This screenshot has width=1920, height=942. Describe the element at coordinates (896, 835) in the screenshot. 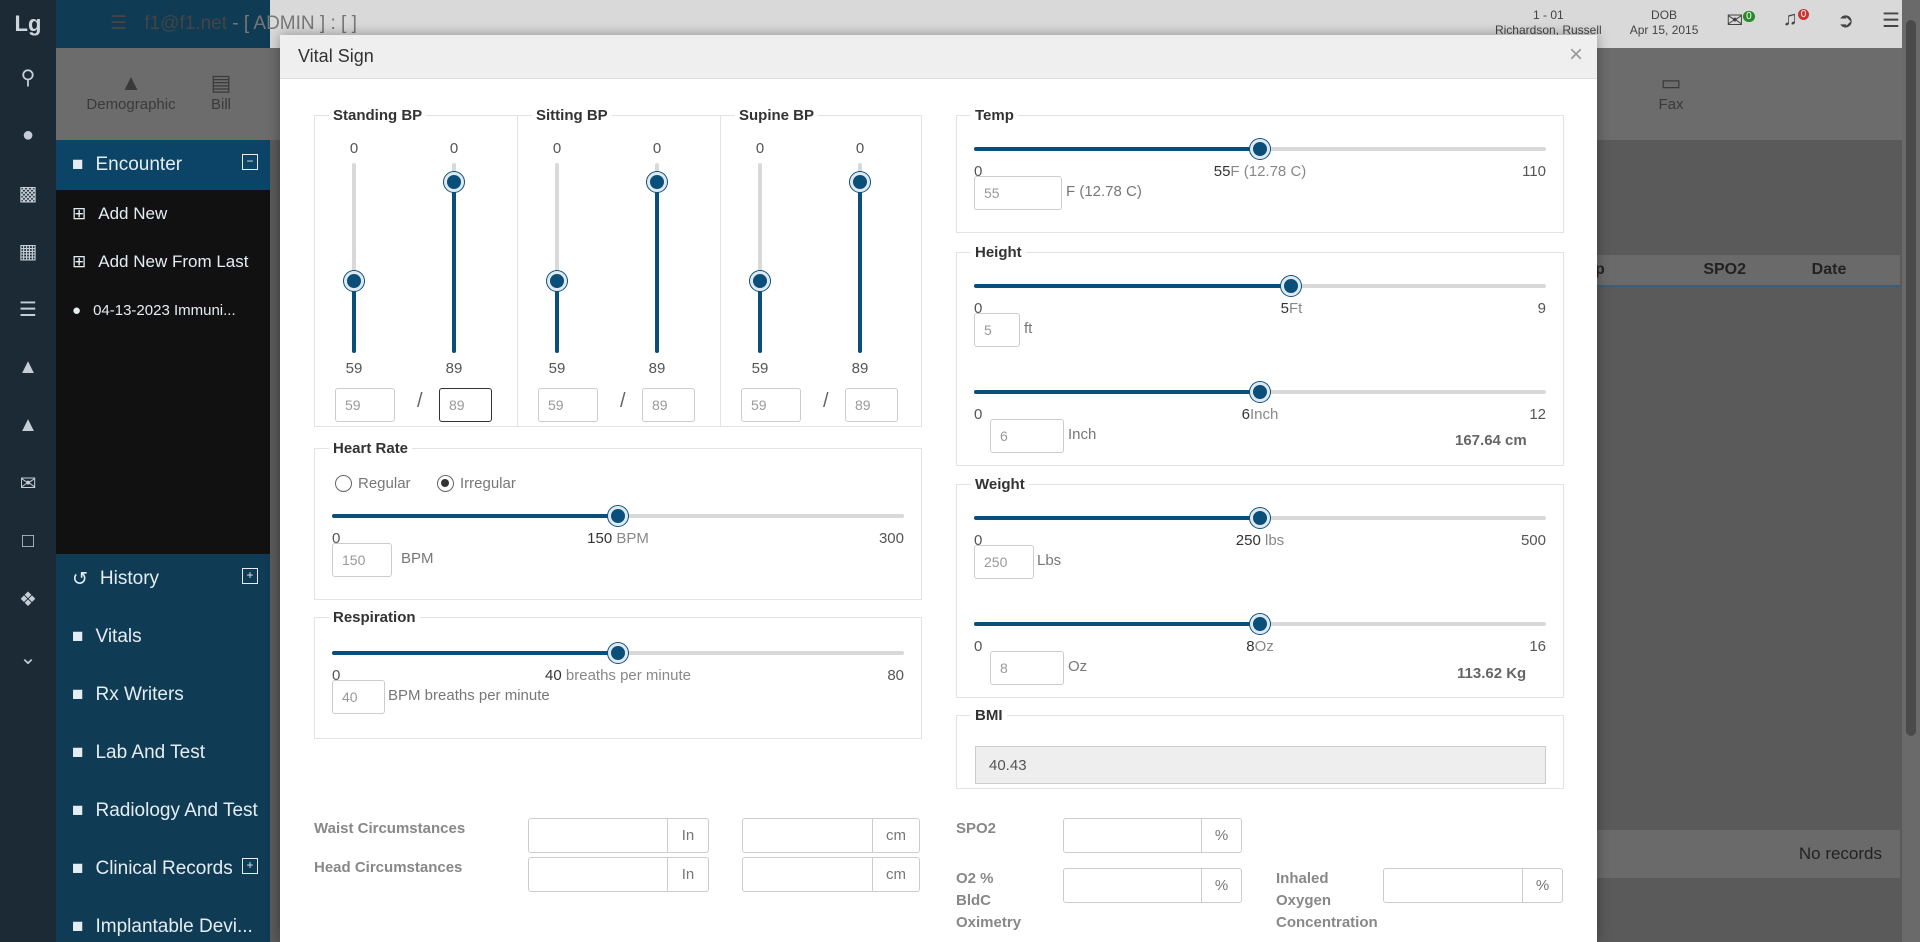

I see `waist-cm-unit: cm` at that location.